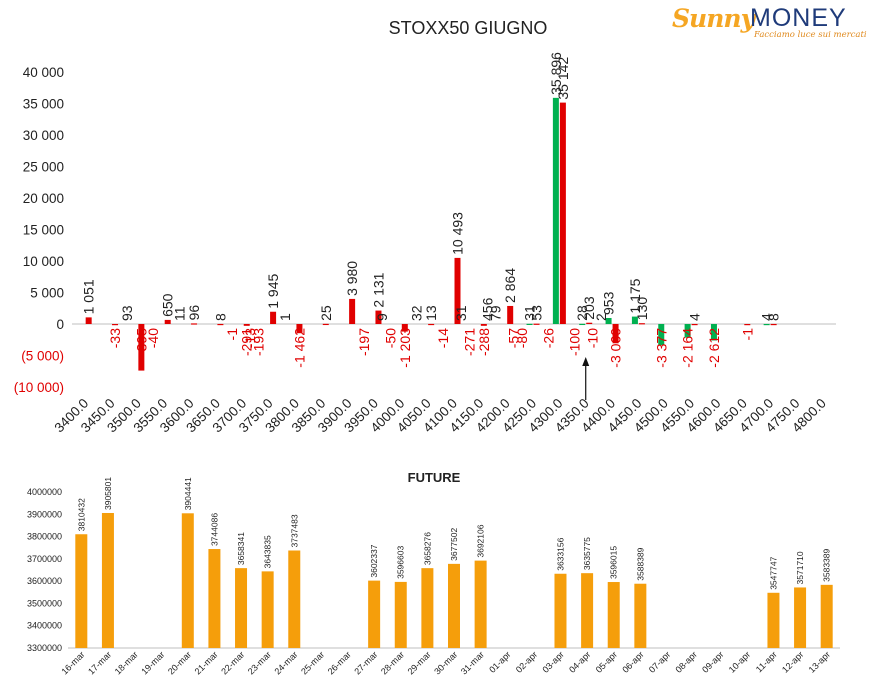 The height and width of the screenshot is (693, 874). I want to click on y-tick-label: 3800000, so click(44, 537).